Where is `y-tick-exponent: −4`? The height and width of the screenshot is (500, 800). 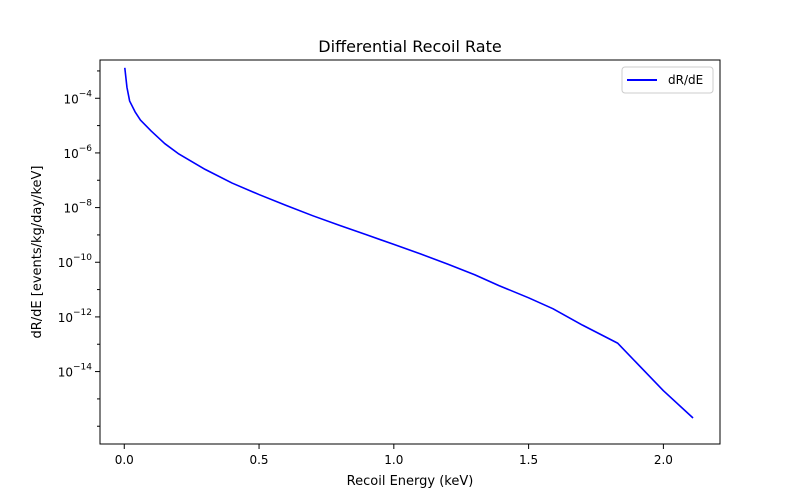 y-tick-exponent: −4 is located at coordinates (86, 94).